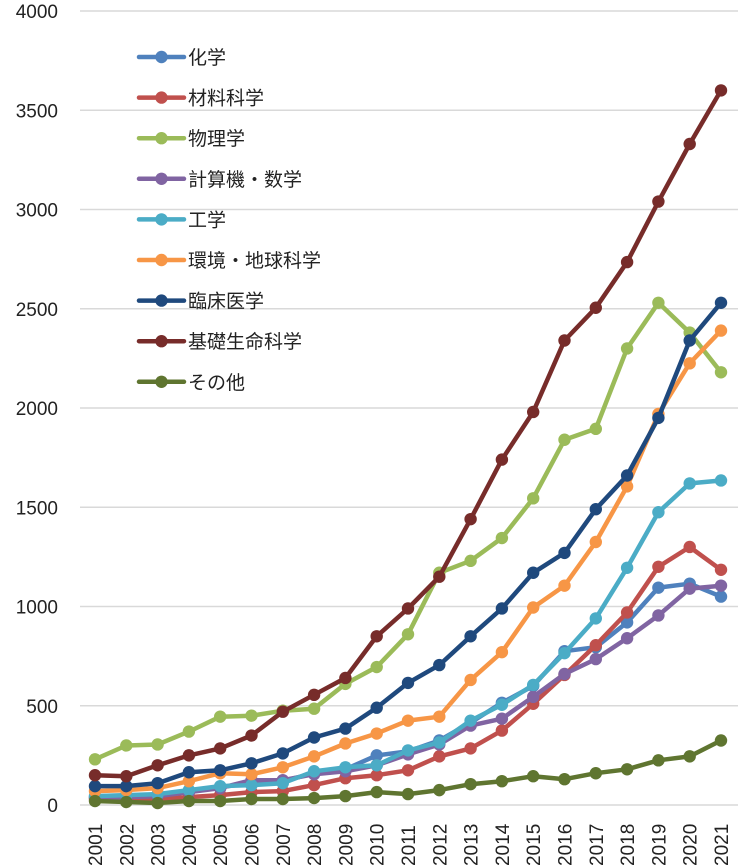 This screenshot has width=740, height=868. I want to click on legend-label: 計算機・数学, so click(245, 180).